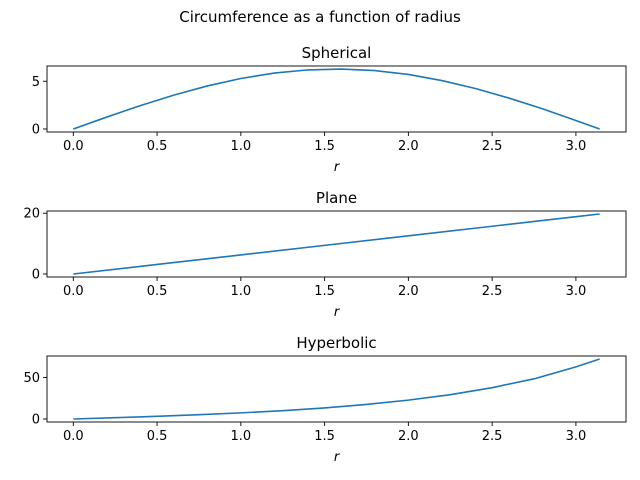  Describe the element at coordinates (36, 82) in the screenshot. I see `y-tick-label: 5` at that location.